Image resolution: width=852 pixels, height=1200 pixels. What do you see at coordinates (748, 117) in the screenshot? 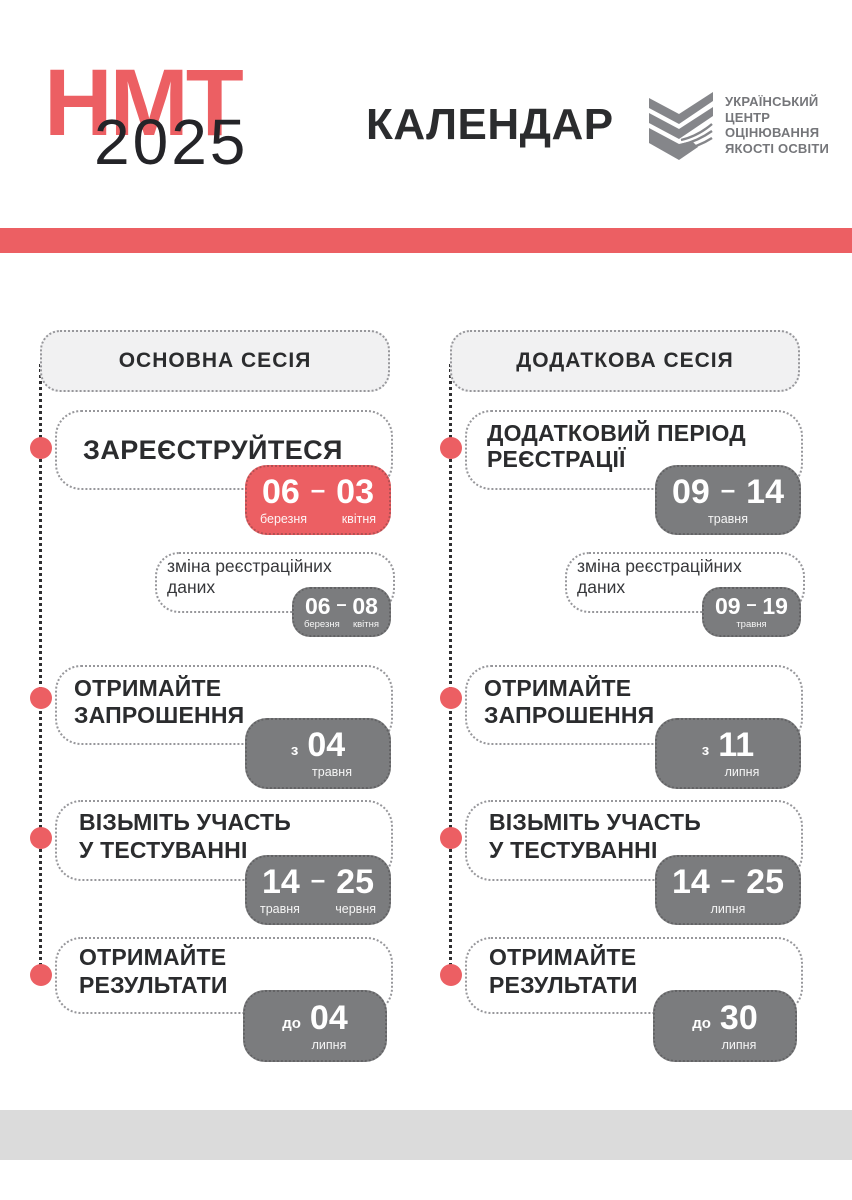
I see `org-name-line: ЦЕНТР` at bounding box center [748, 117].